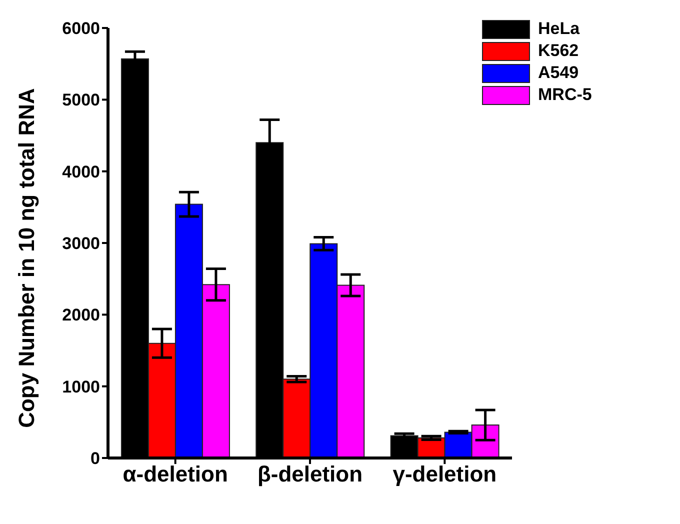 The height and width of the screenshot is (524, 680). Describe the element at coordinates (559, 29) in the screenshot. I see `legend-label: HeLa` at that location.